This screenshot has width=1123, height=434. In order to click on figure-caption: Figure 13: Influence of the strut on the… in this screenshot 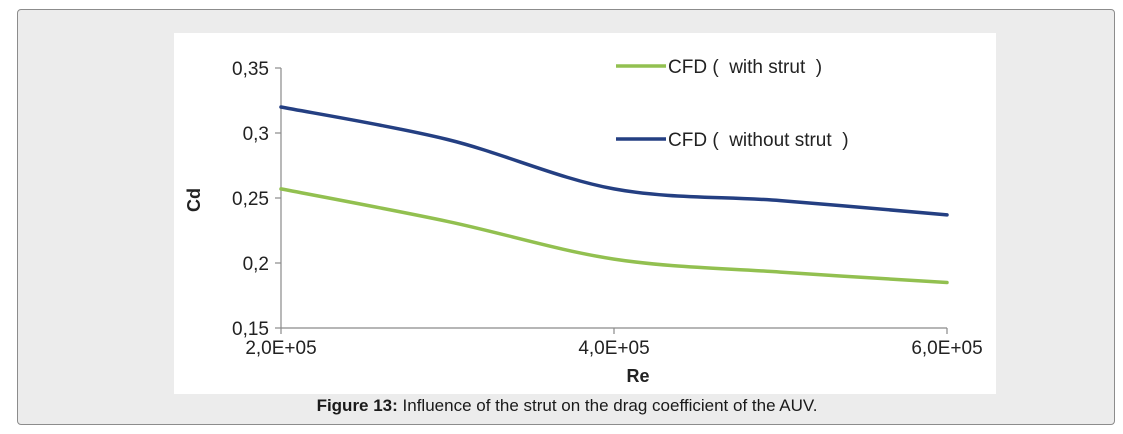, I will do `click(567, 406)`.